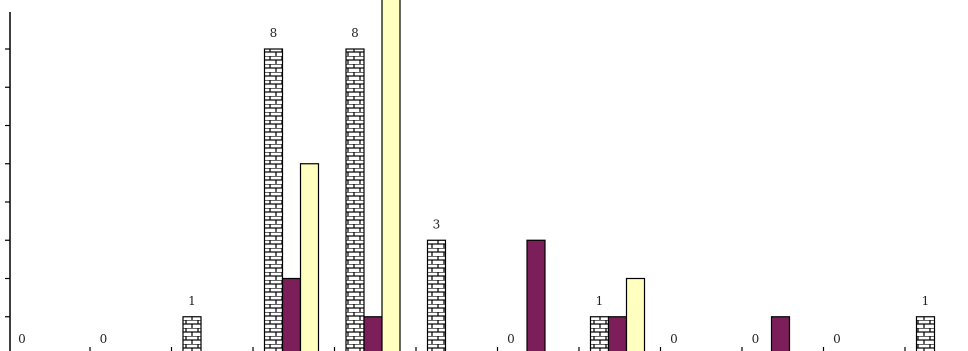 The height and width of the screenshot is (351, 968). Describe the element at coordinates (925, 333) in the screenshot. I see `bar-s1-c12` at that location.